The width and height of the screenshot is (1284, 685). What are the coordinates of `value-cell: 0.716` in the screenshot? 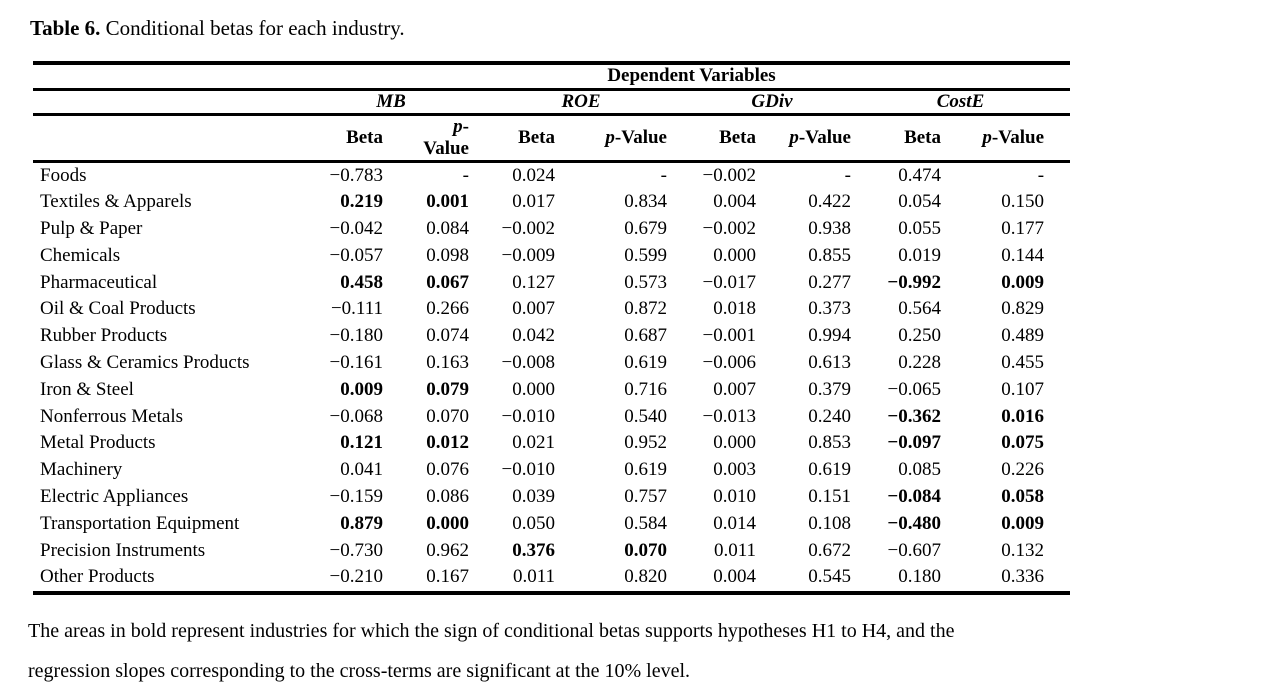 It's located at (645, 389).